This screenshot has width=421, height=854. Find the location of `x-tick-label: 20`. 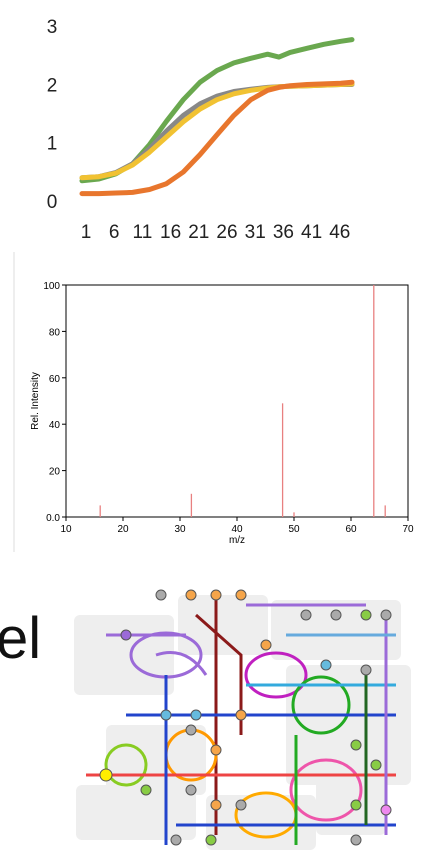

x-tick-label: 20 is located at coordinates (123, 529).